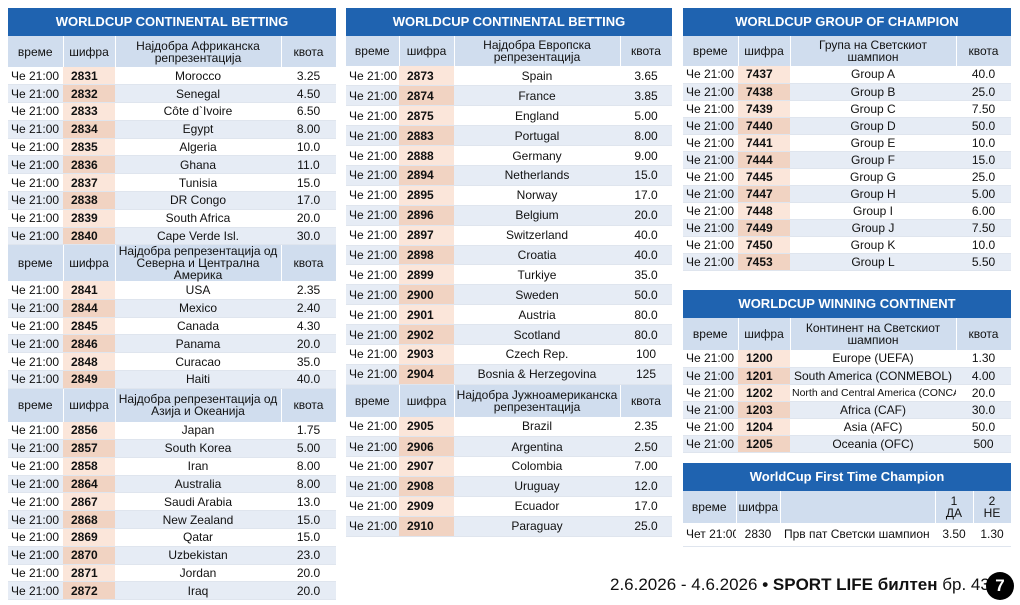 The height and width of the screenshot is (605, 1020). Describe the element at coordinates (172, 361) in the screenshot. I see `table-row: Че 21:00 2848 Curacao 35.0` at that location.